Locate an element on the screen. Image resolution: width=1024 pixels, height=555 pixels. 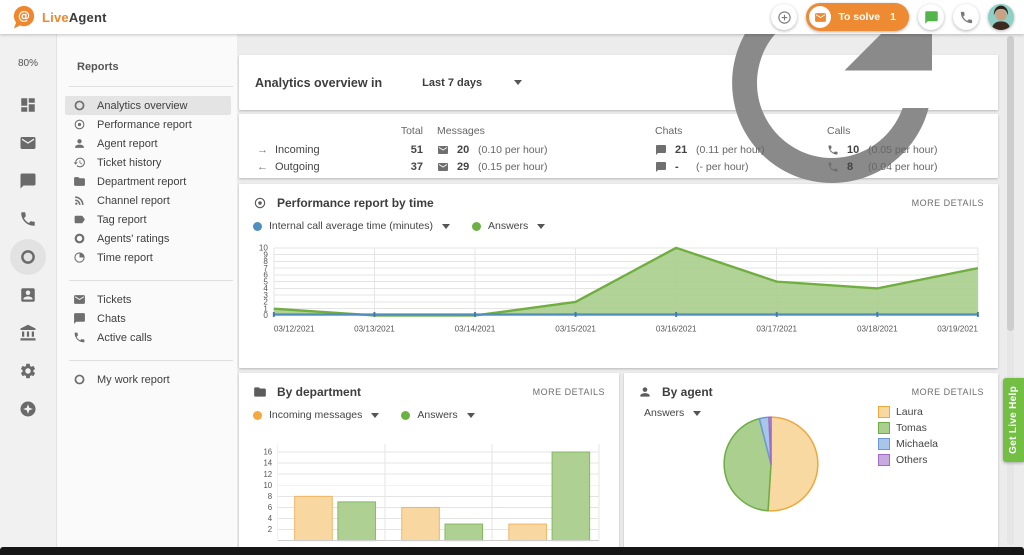
gear-icon is located at coordinates (28, 371).